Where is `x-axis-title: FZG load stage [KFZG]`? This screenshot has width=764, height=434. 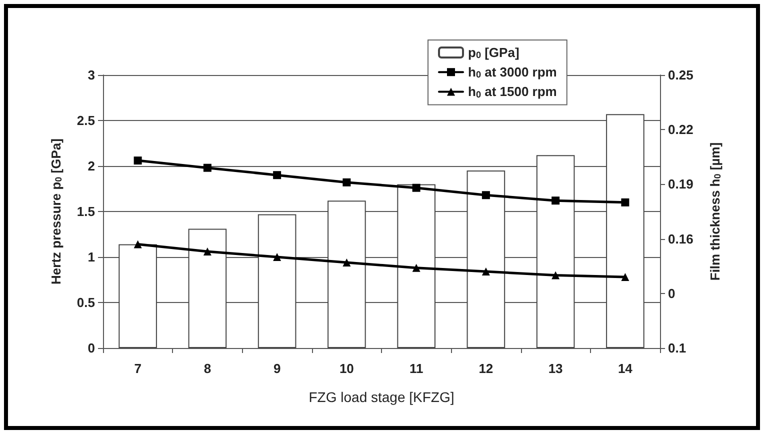 x-axis-title: FZG load stage [KFZG] is located at coordinates (381, 397).